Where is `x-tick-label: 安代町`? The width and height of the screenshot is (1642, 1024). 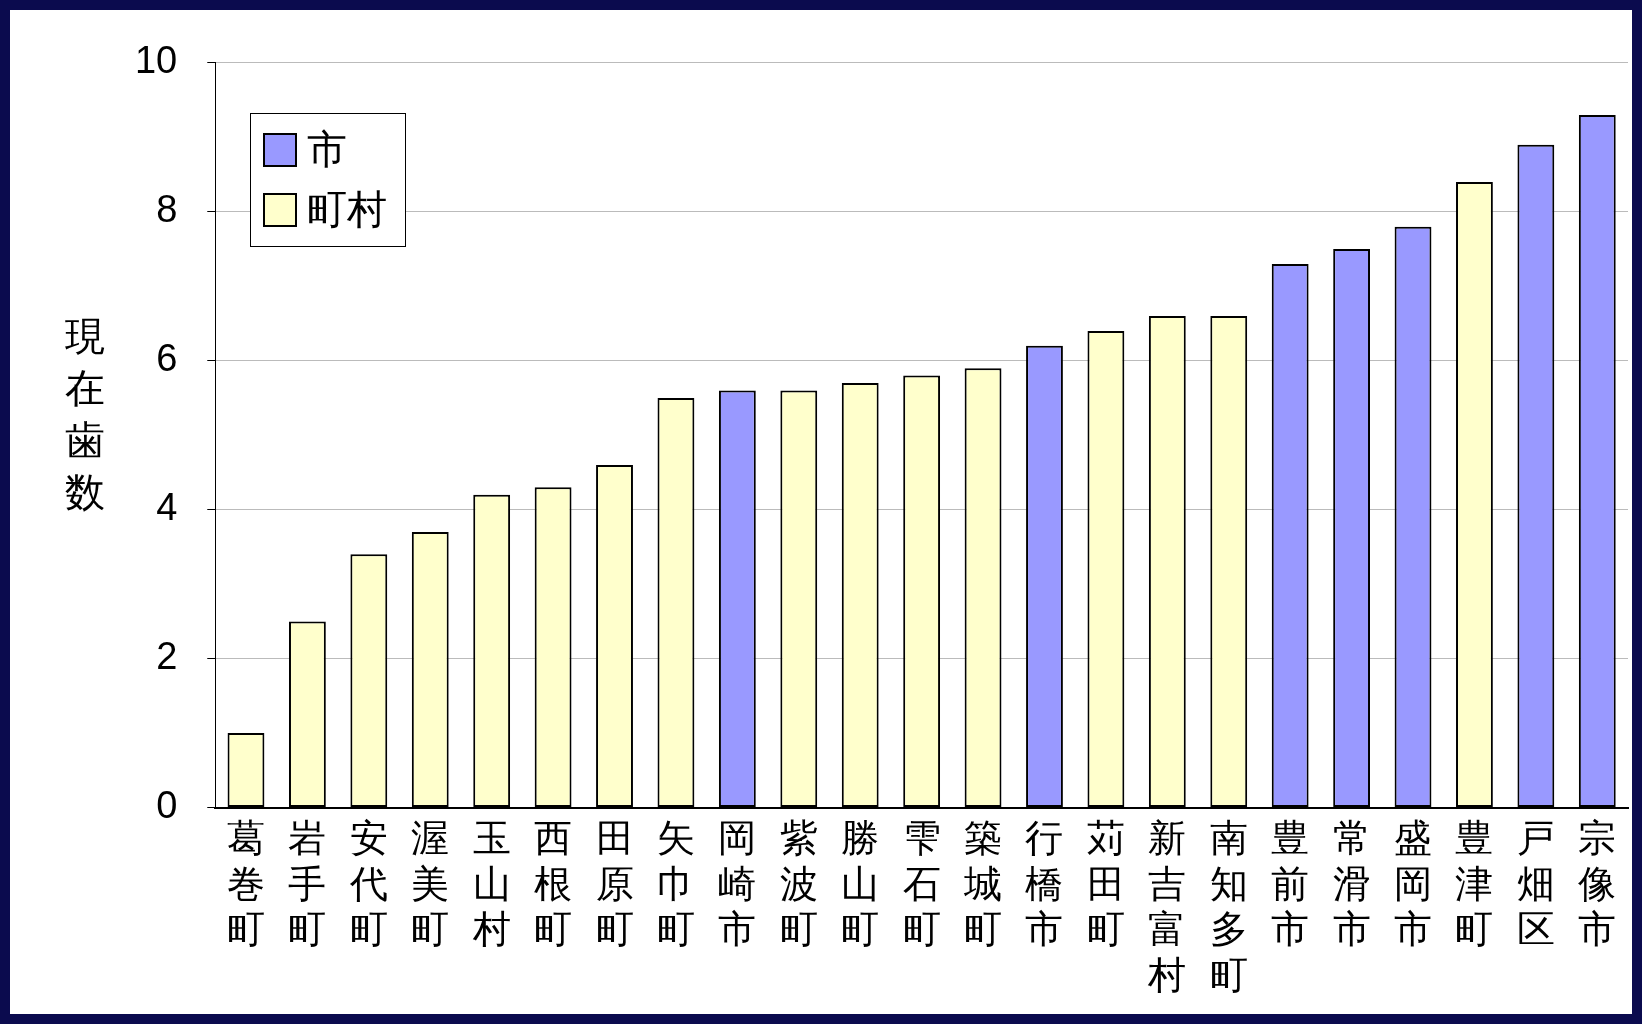
x-tick-label: 安代町 is located at coordinates (368, 884).